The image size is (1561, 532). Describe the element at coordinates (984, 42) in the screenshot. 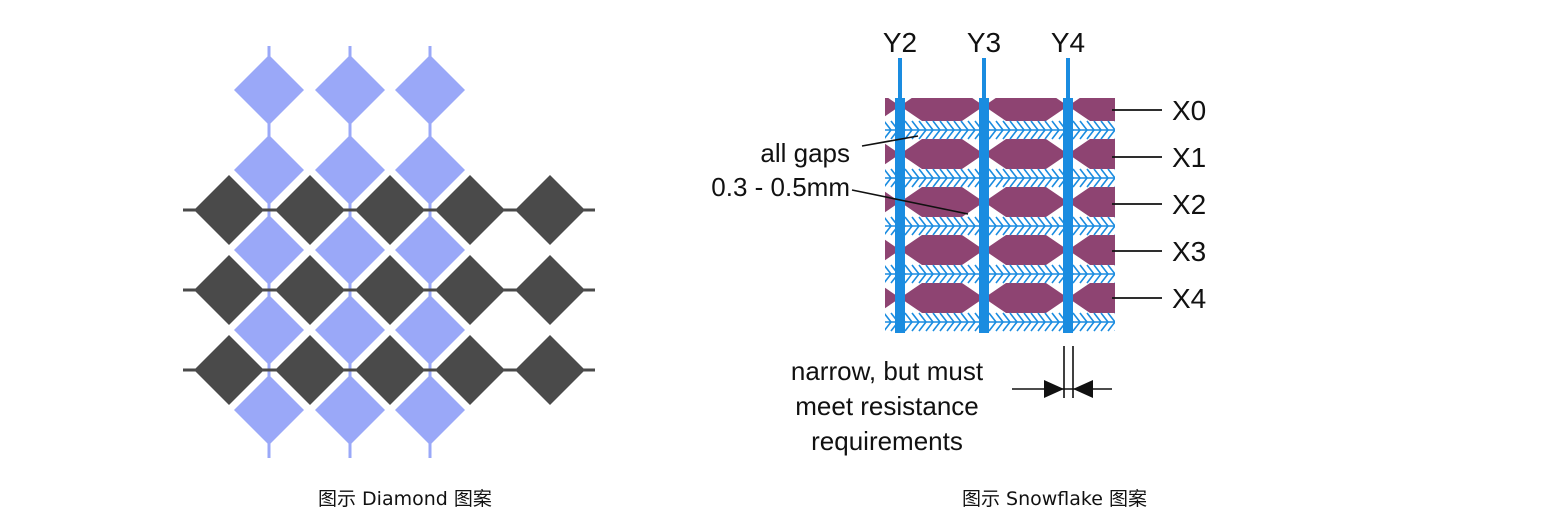

I see `y-label-y3: Y3` at that location.